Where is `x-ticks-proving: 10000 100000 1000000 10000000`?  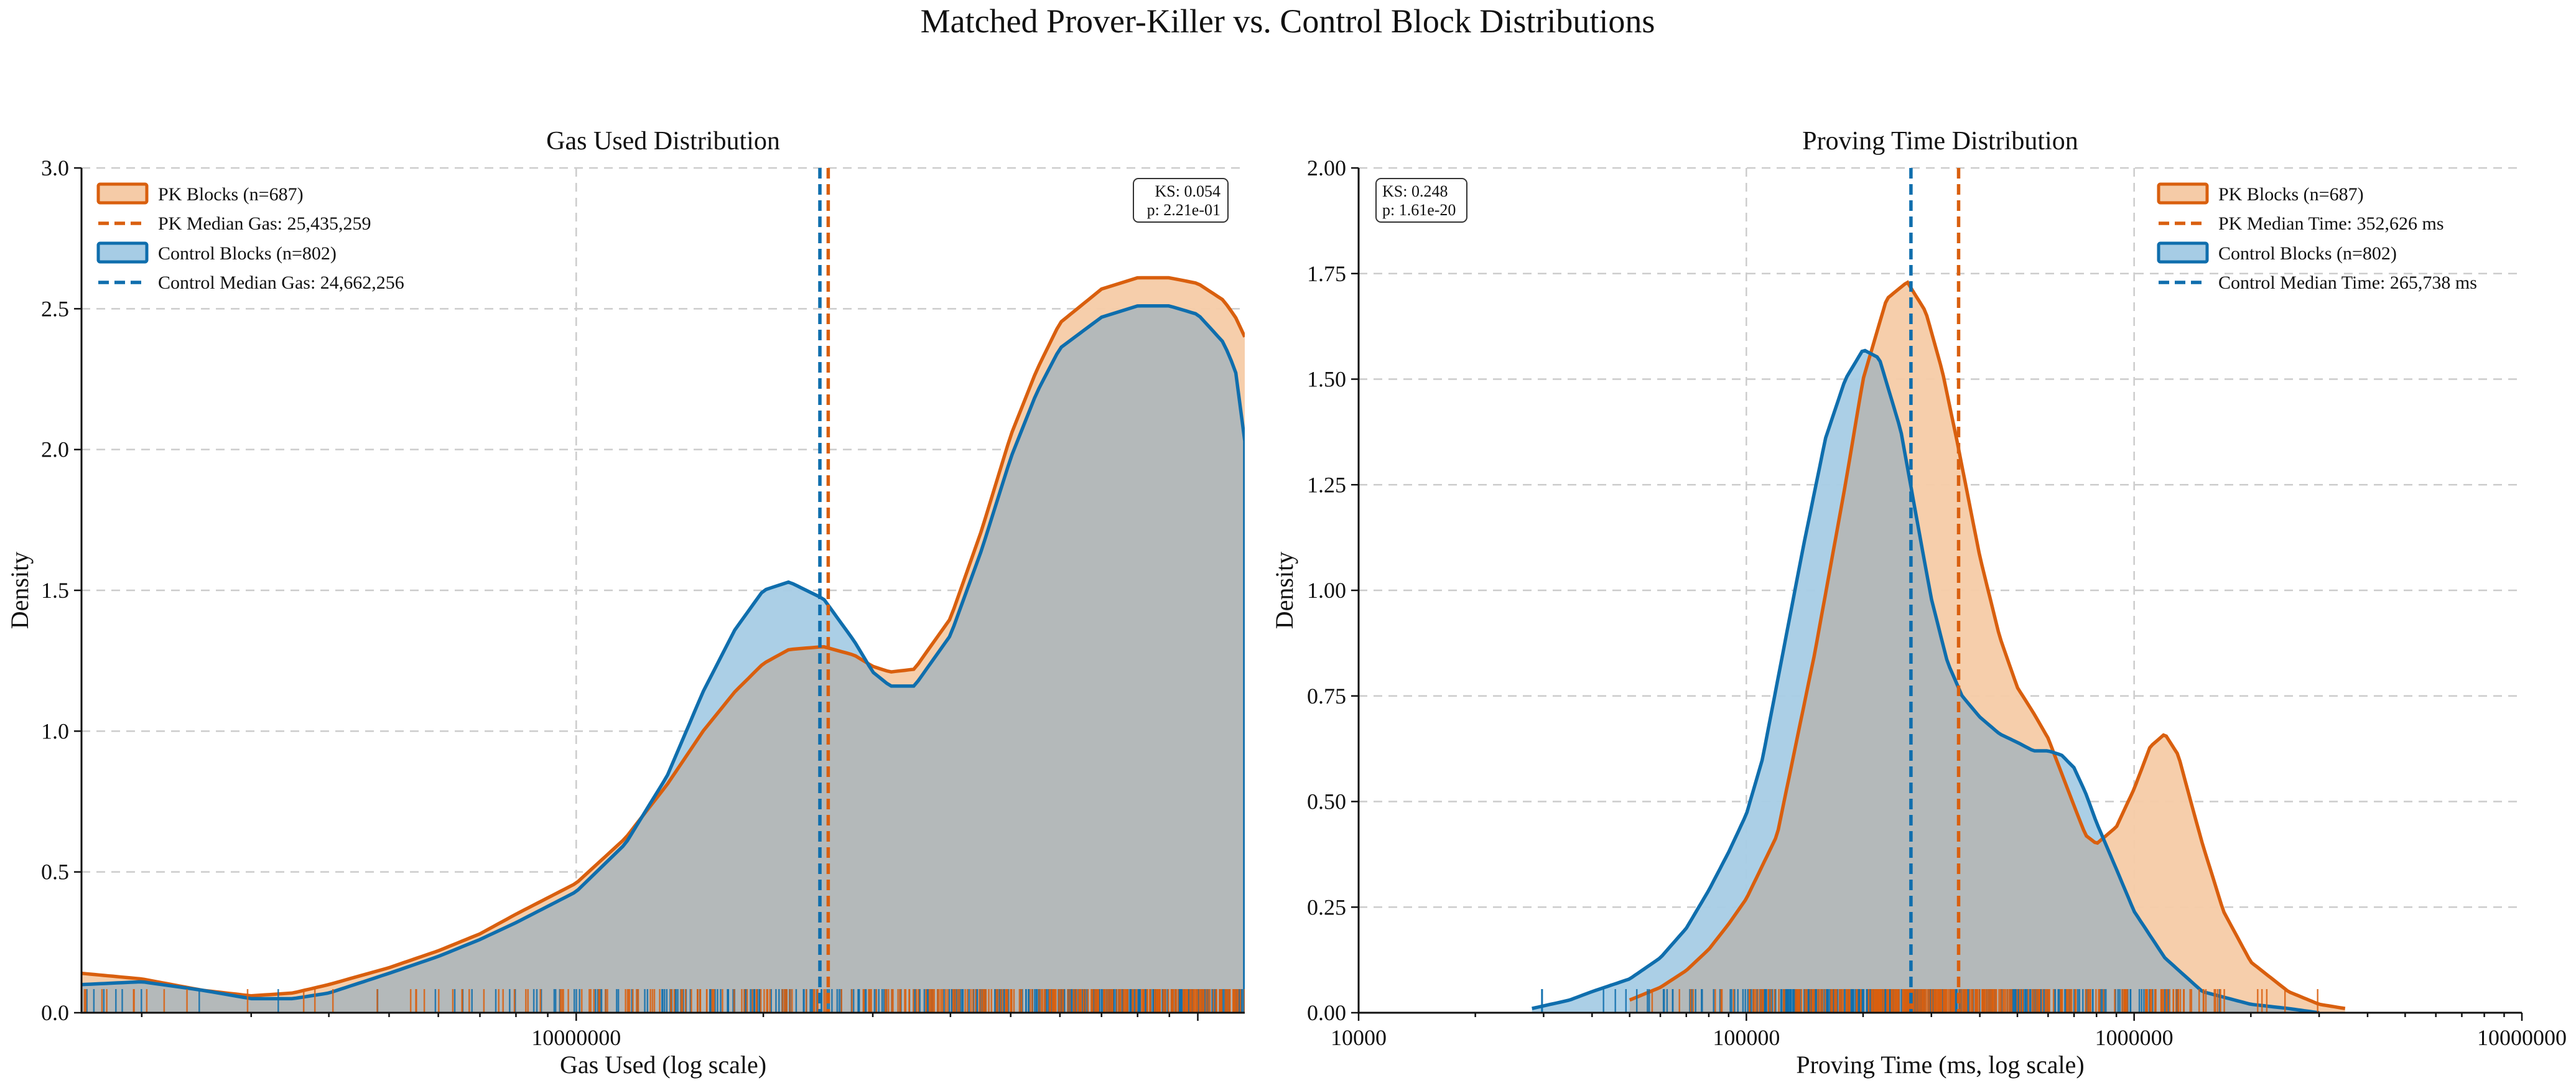 x-ticks-proving: 10000 100000 1000000 10000000 is located at coordinates (1949, 1031).